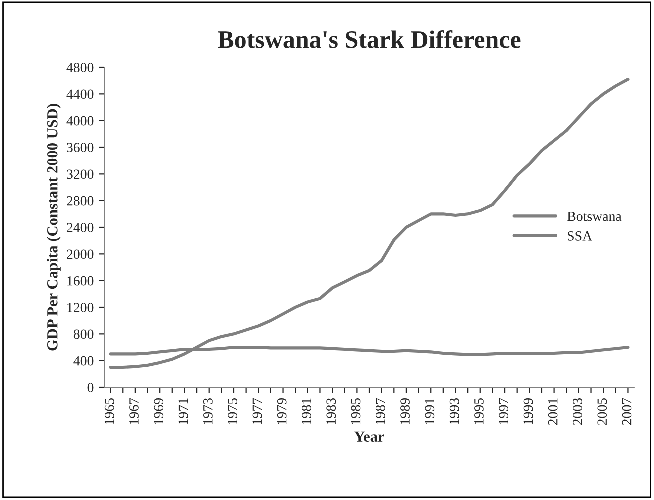 This screenshot has height=500, width=654. I want to click on y-tick-label: 4000, so click(80, 121).